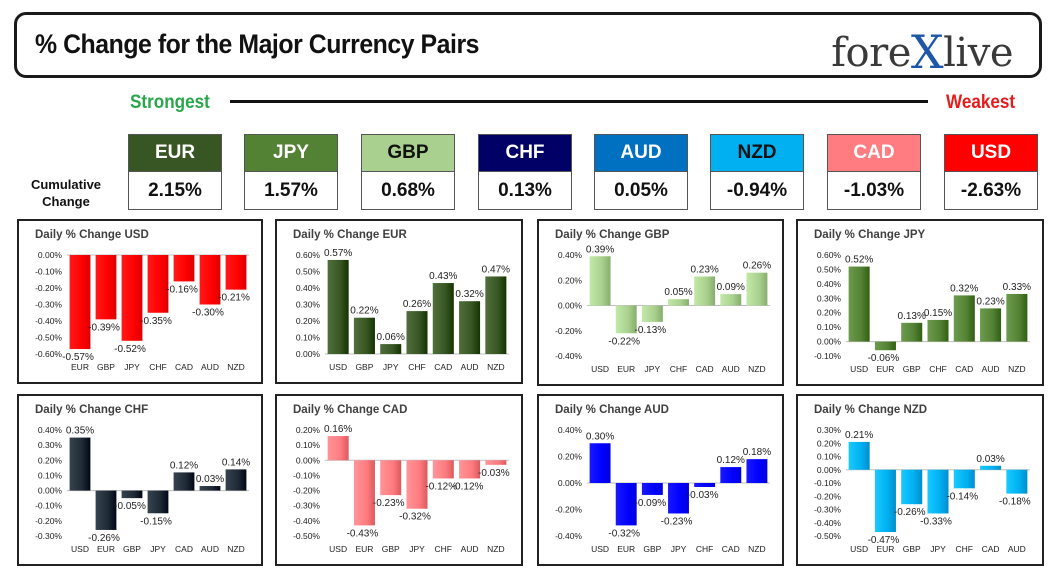 The image size is (1059, 582). What do you see at coordinates (579, 101) in the screenshot?
I see `strength-scale-line` at bounding box center [579, 101].